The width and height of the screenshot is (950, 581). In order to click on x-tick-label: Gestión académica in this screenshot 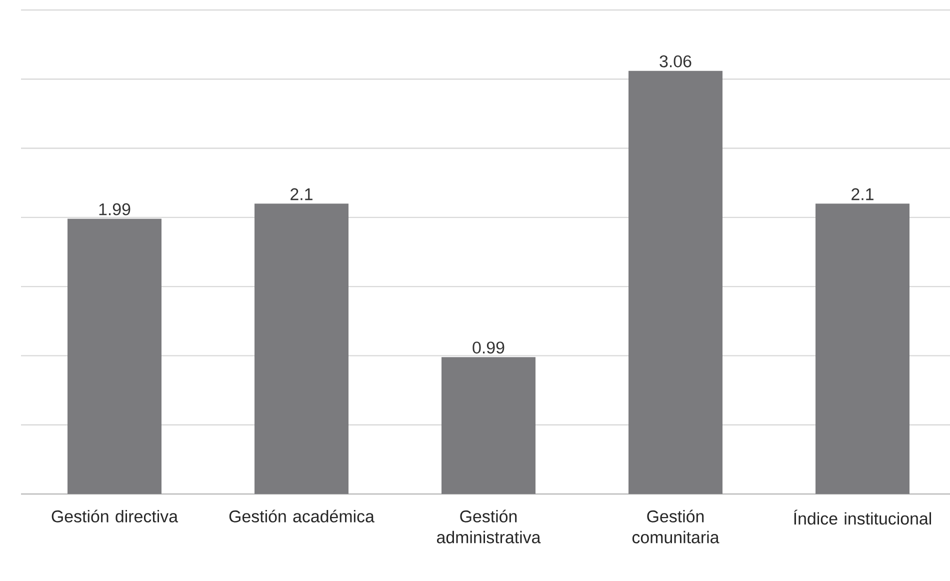, I will do `click(301, 516)`.